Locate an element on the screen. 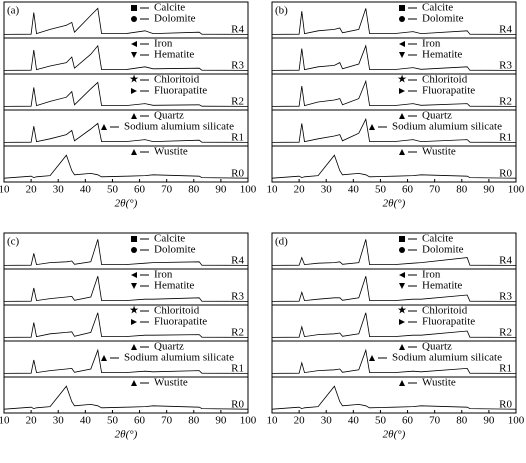 The image size is (526, 463). panel-label: (b) is located at coordinates (281, 11).